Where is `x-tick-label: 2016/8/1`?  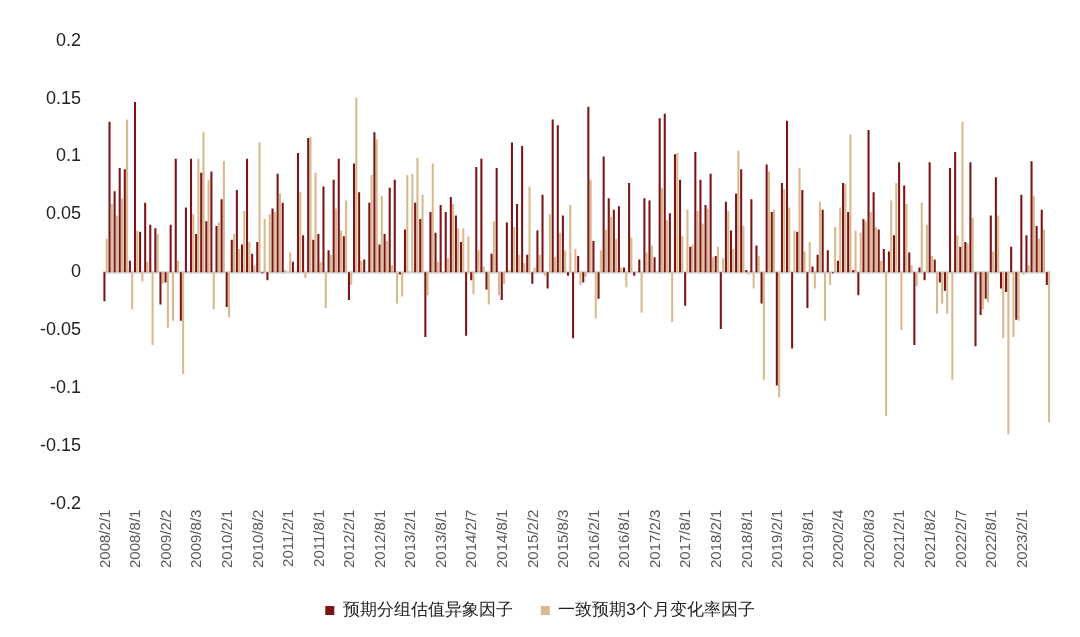
x-tick-label: 2016/8/1 is located at coordinates (624, 538).